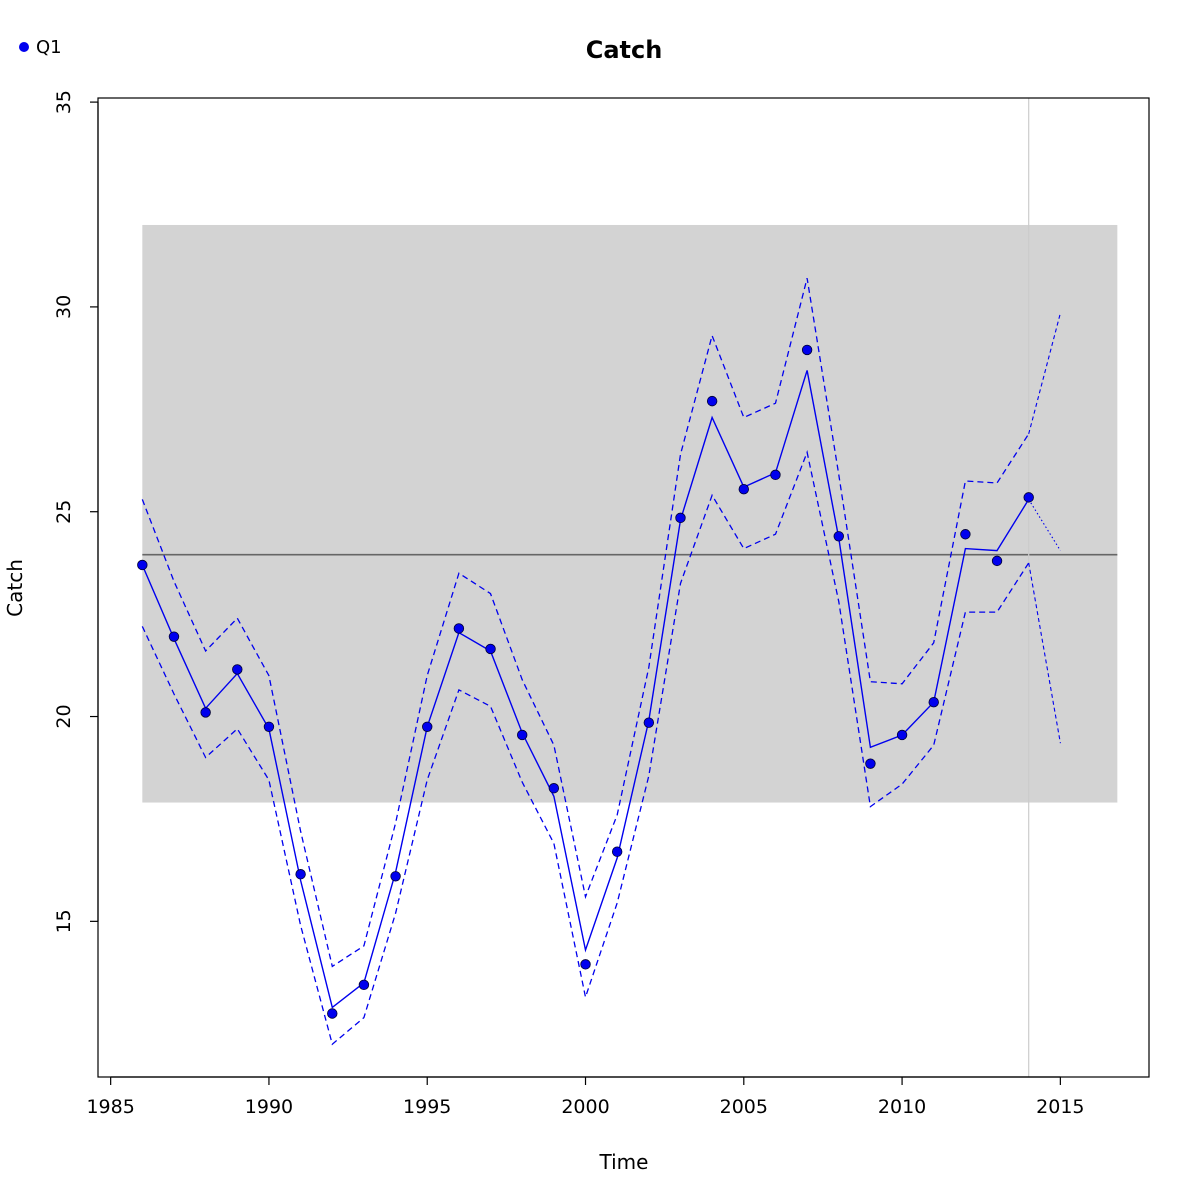 The width and height of the screenshot is (1200, 1200). What do you see at coordinates (49, 47) in the screenshot?
I see `legend-label-q1: Q1` at bounding box center [49, 47].